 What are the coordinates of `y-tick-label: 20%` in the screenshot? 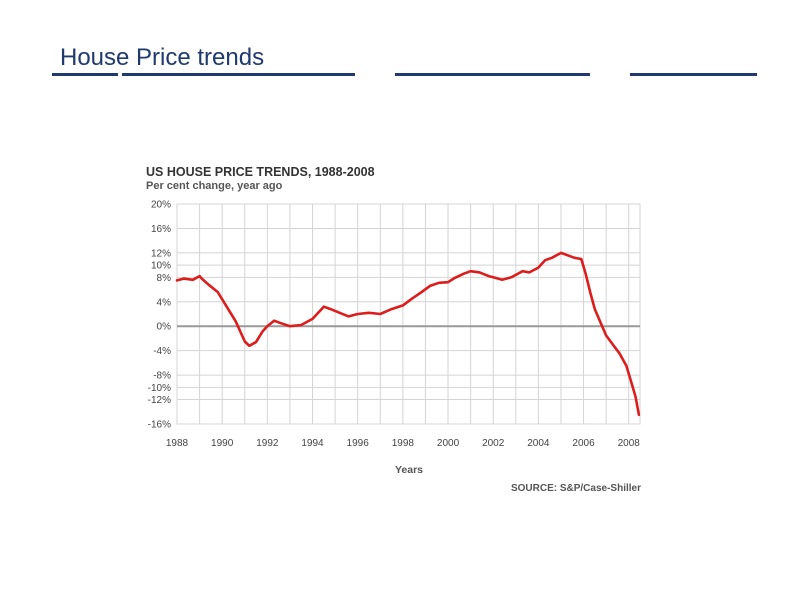 It's located at (161, 205).